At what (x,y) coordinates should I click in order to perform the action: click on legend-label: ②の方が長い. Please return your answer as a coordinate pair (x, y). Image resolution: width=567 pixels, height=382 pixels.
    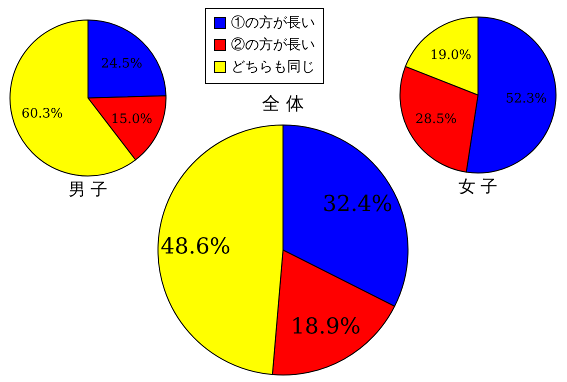
    Looking at the image, I should click on (273, 45).